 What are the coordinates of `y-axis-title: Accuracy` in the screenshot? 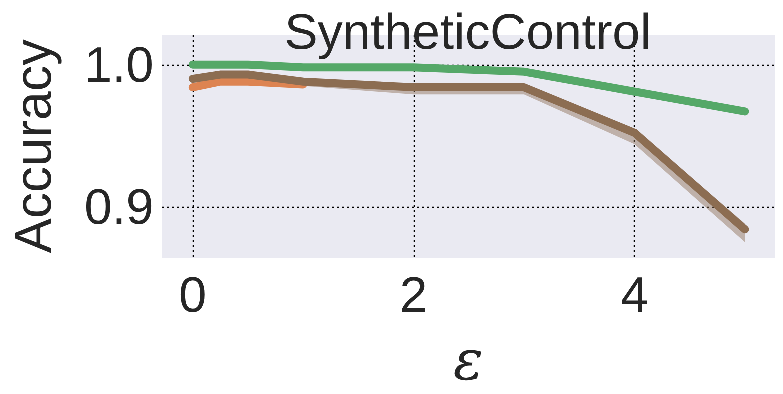 It's located at (34, 147).